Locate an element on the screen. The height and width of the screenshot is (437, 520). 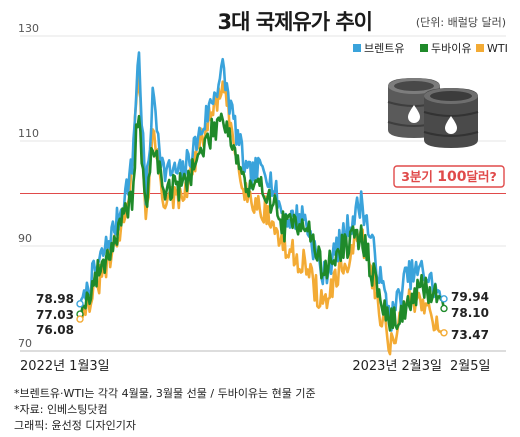
x-tick-label: 2022년 1월3일 is located at coordinates (65, 366).